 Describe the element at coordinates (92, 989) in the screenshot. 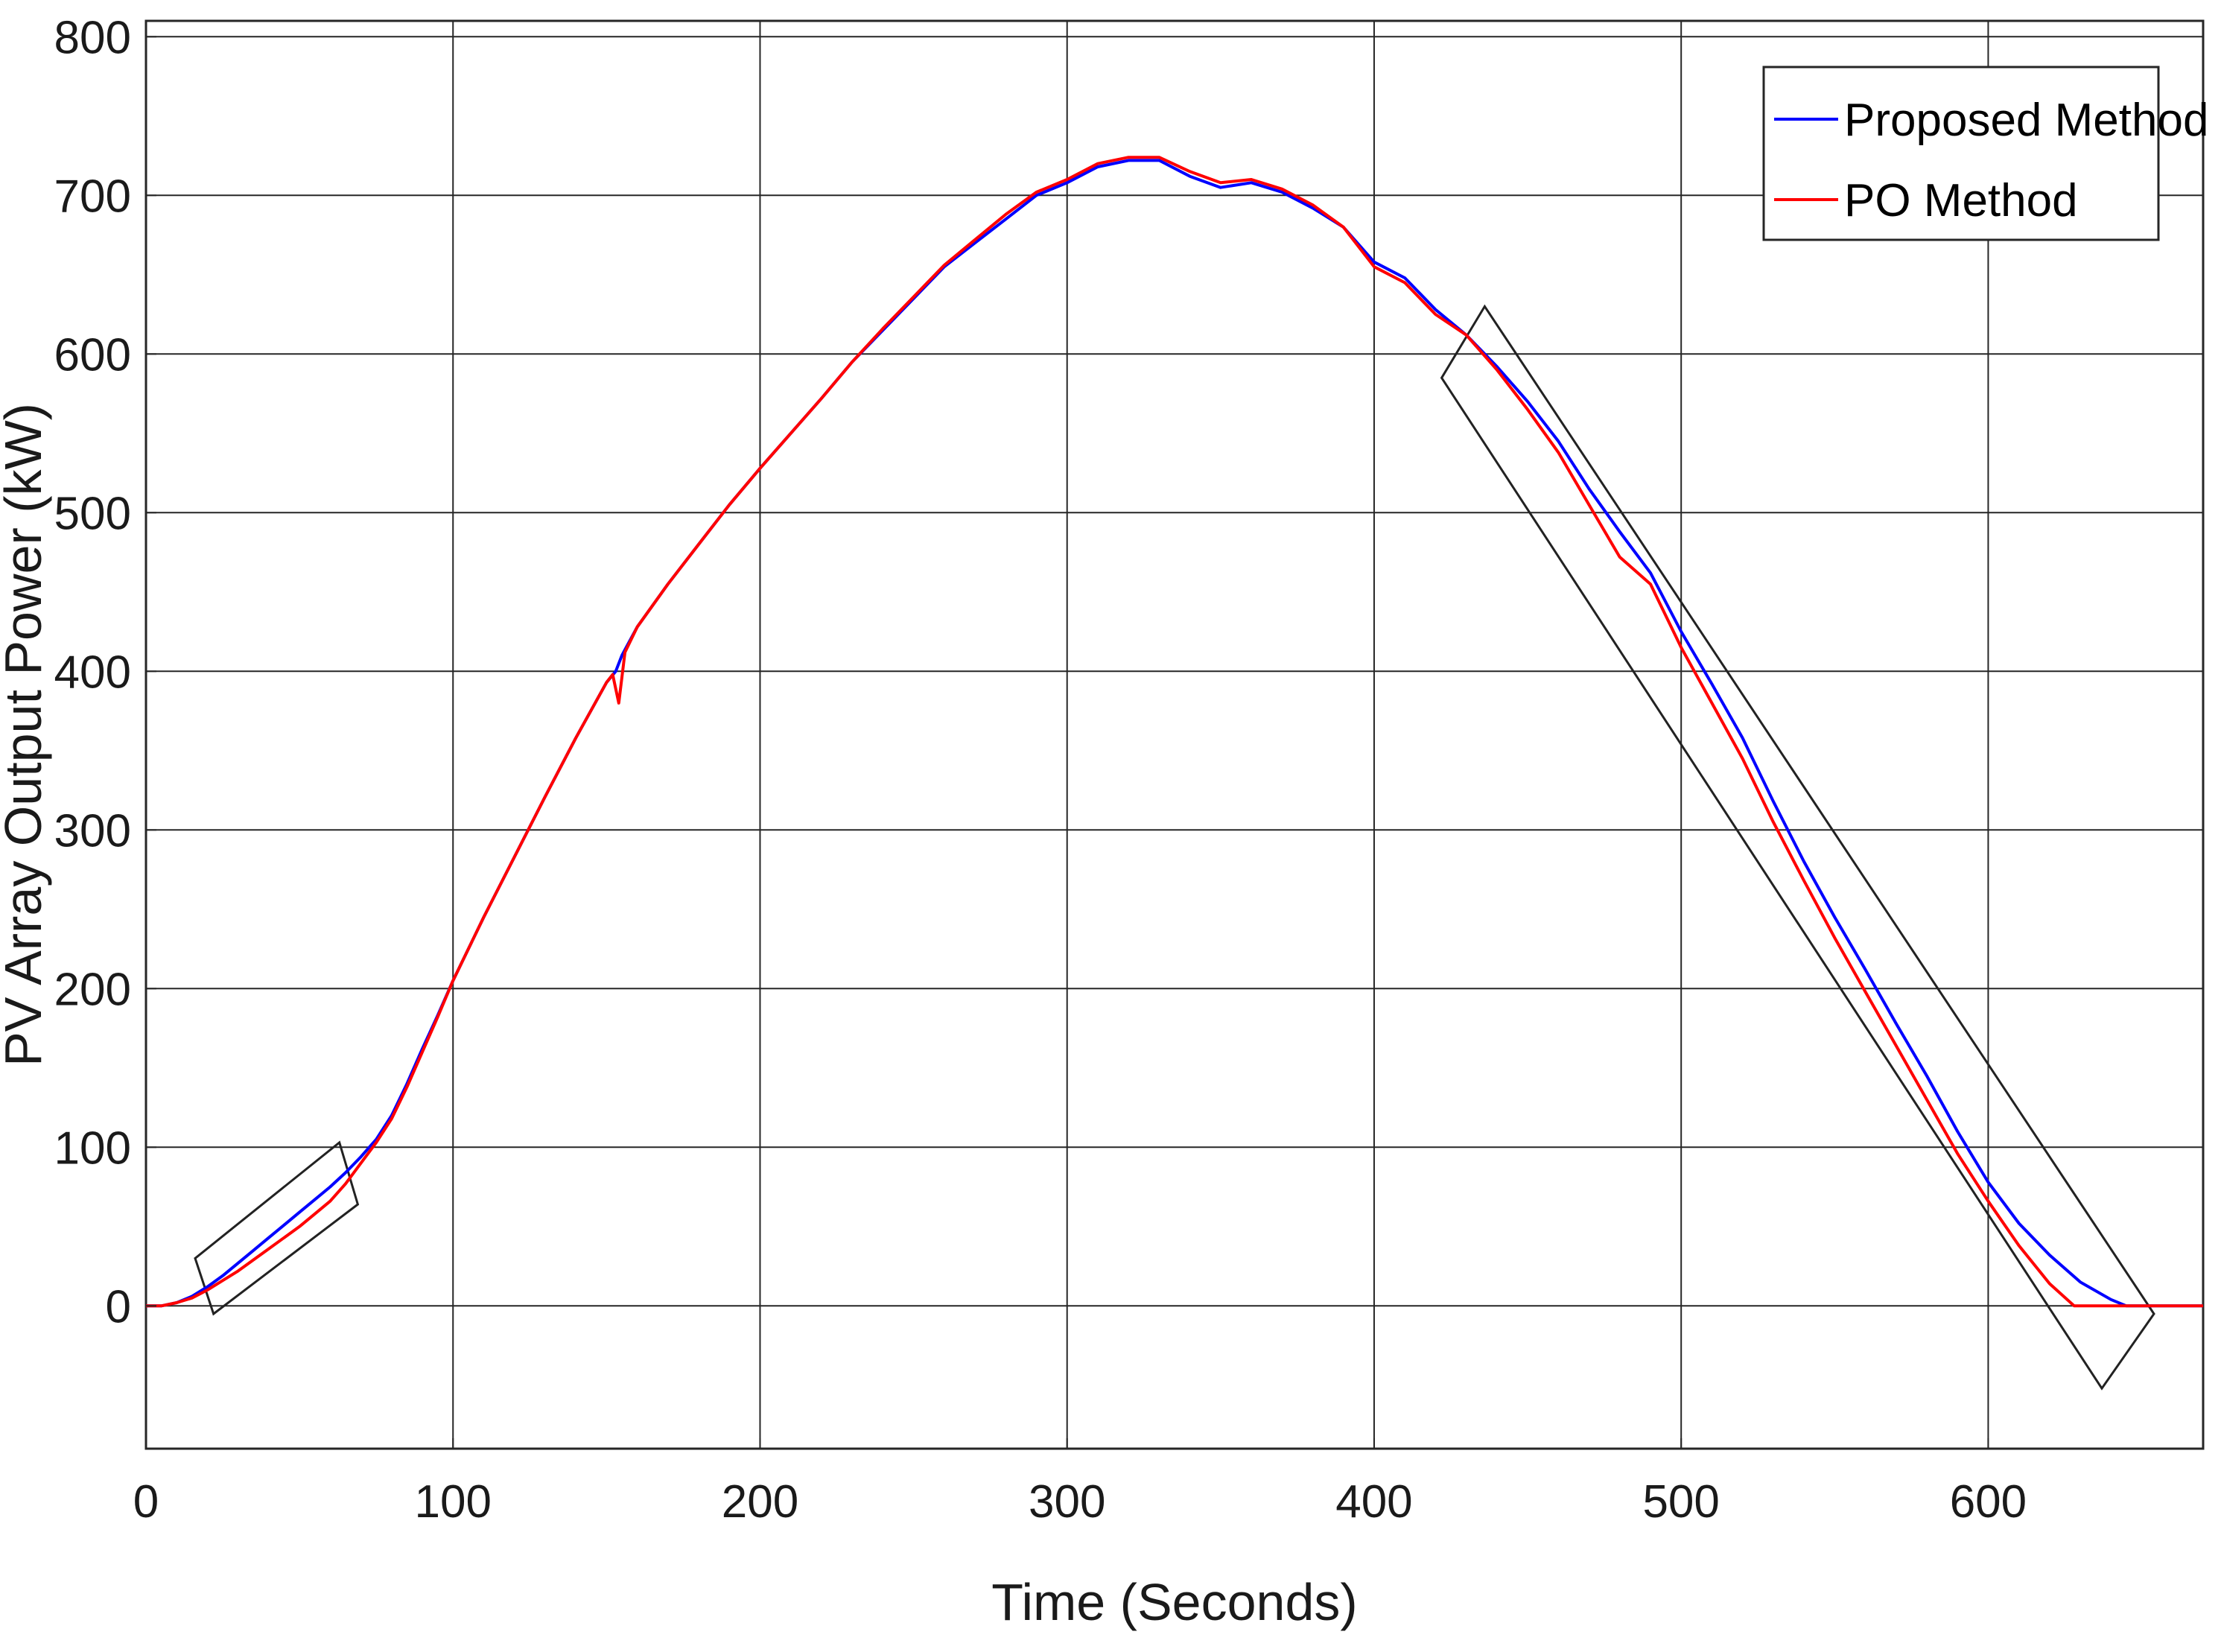

I see `y-tick-label: 200` at that location.